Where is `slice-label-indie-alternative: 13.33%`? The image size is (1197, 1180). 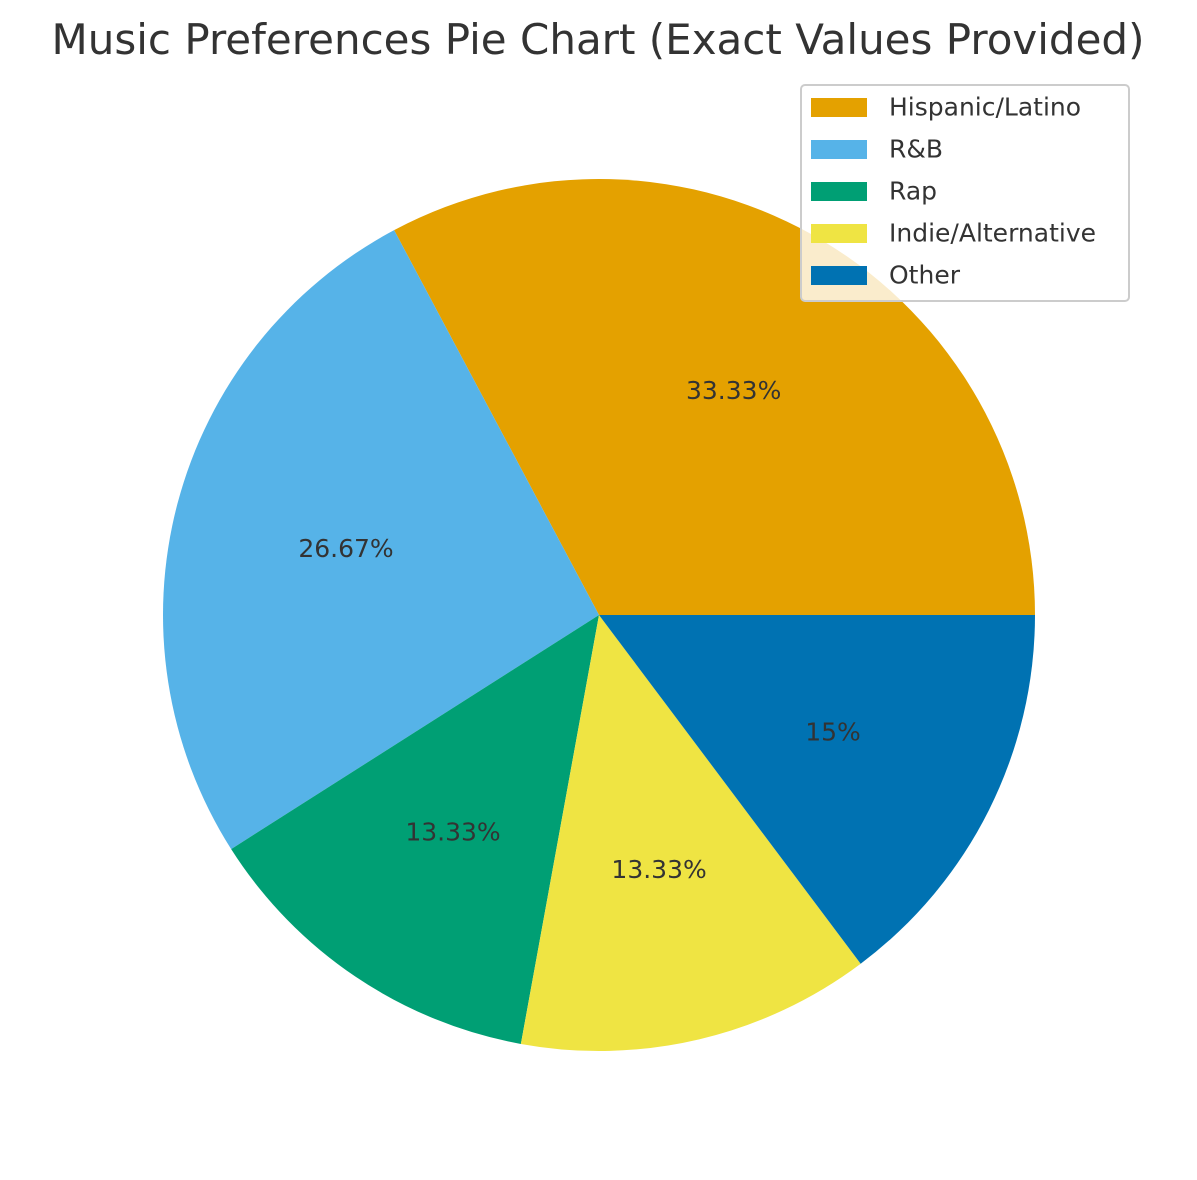
slice-label-indie-alternative: 13.33% is located at coordinates (658, 869).